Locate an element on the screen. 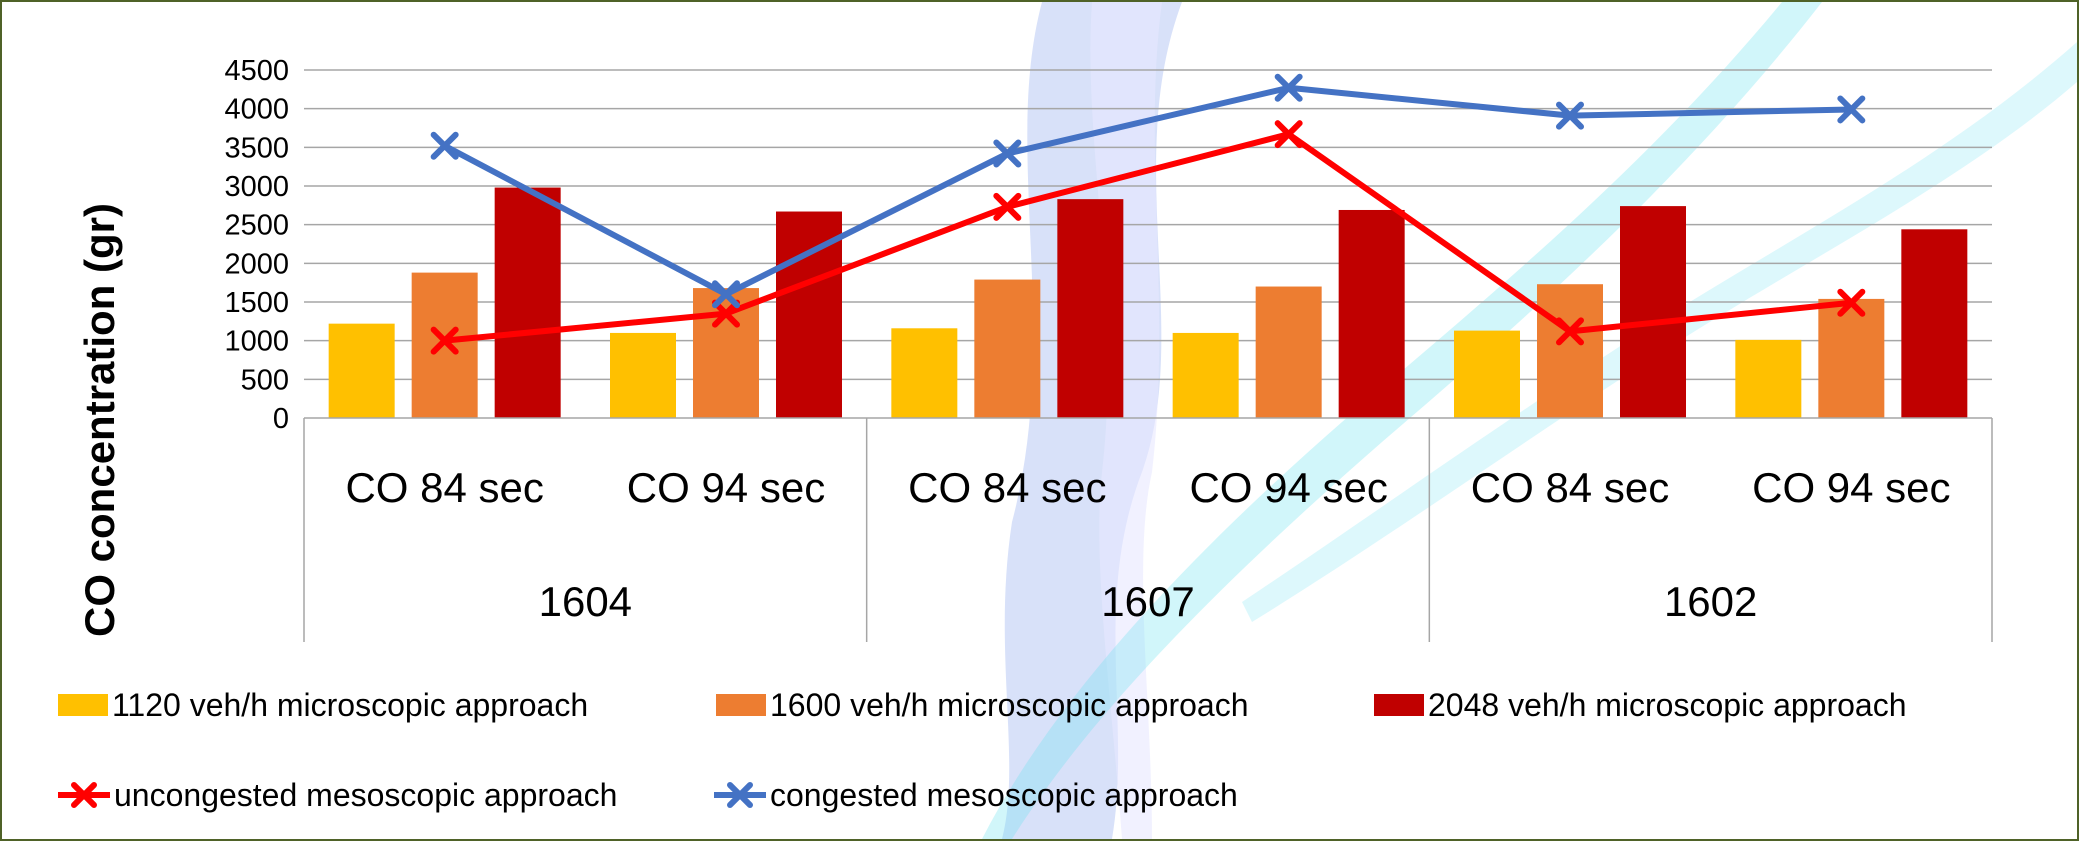 This screenshot has width=2079, height=841. y-tick-label: 500 is located at coordinates (265, 380).